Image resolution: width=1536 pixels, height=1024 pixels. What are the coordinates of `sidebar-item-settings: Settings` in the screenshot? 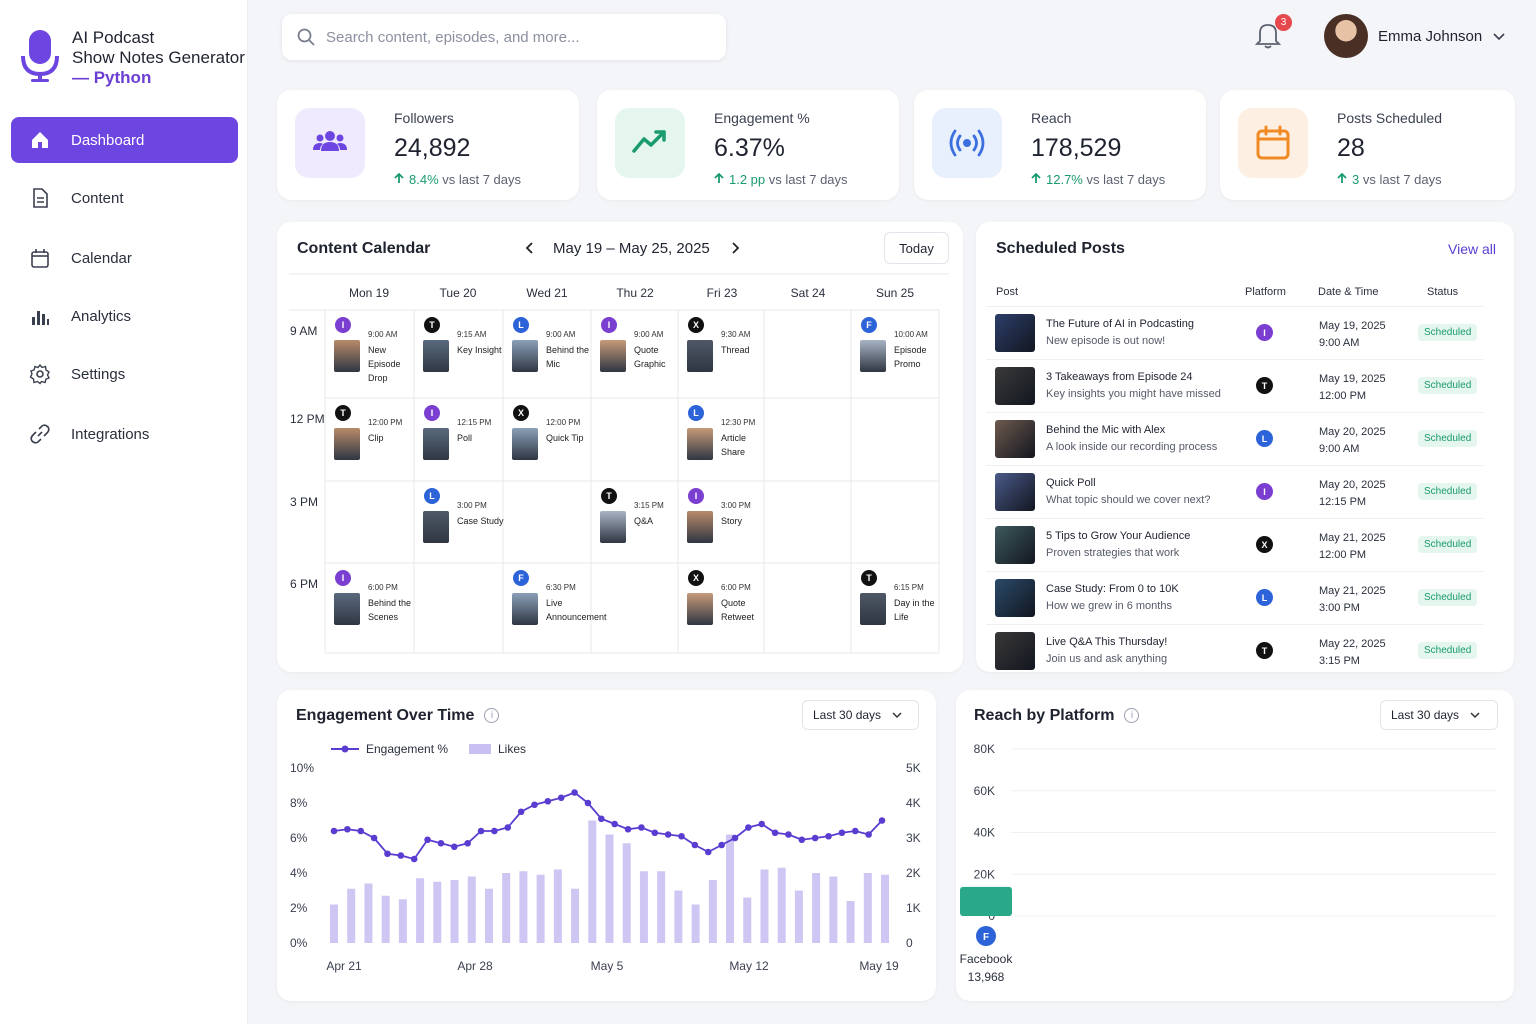 It's located at (124, 374).